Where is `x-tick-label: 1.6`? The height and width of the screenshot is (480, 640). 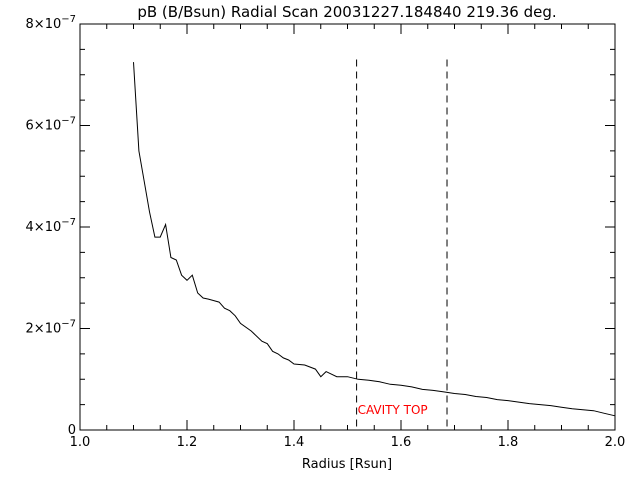
x-tick-label: 1.6 is located at coordinates (401, 442).